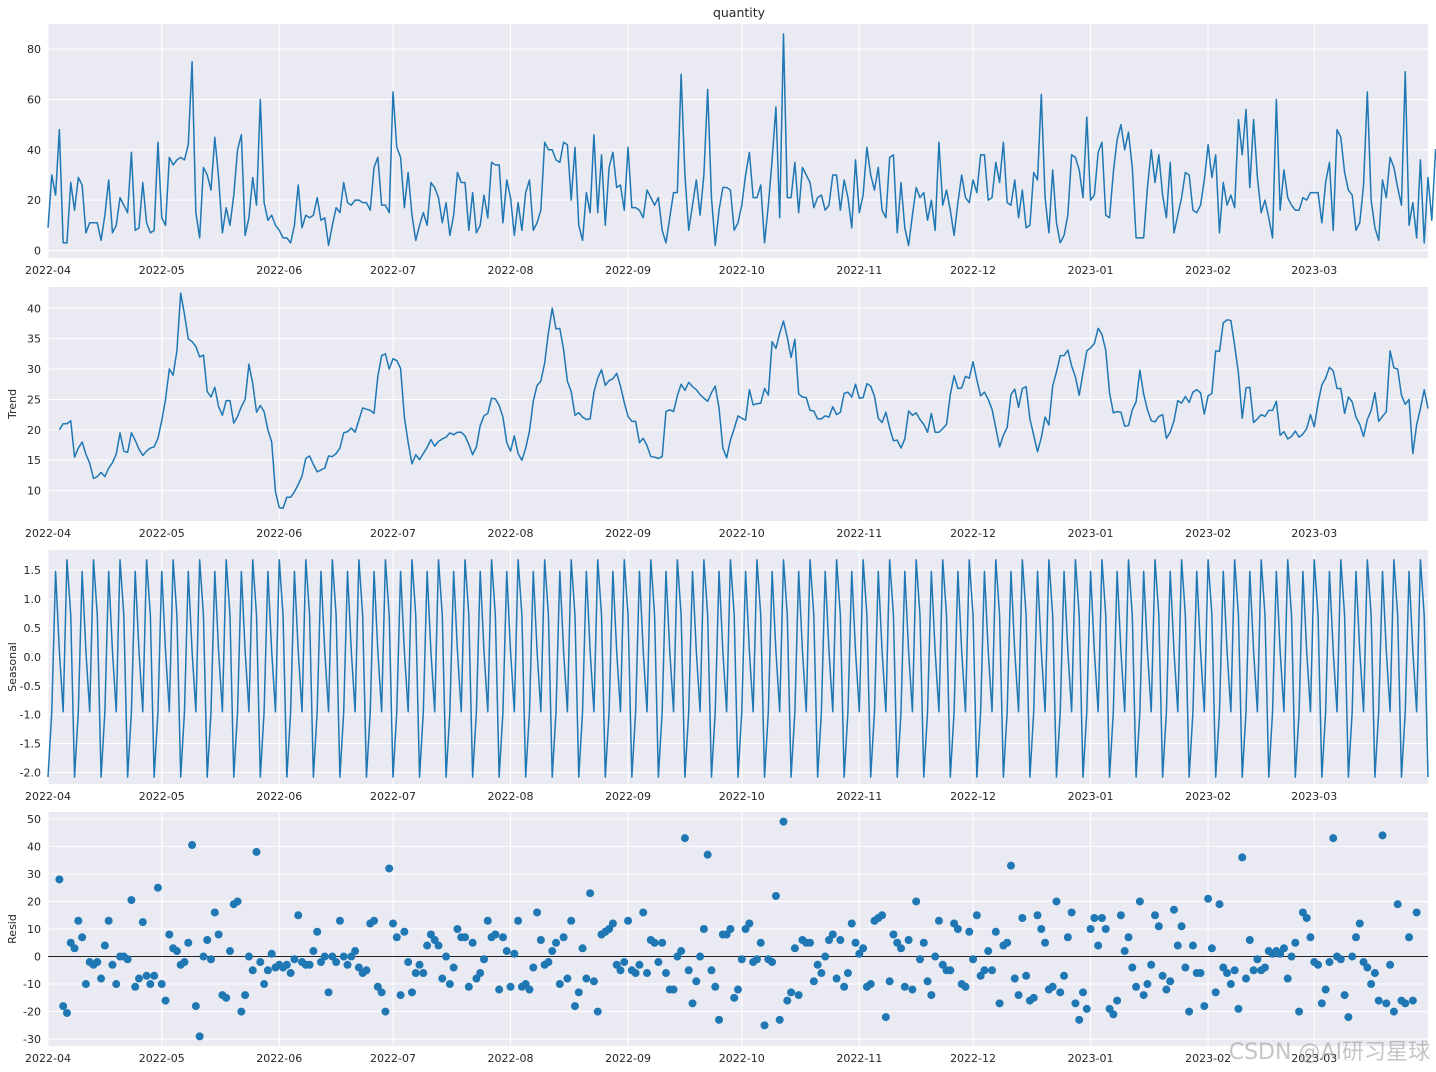  Describe the element at coordinates (279, 1058) in the screenshot. I see `x-tick-label: 2022-06` at that location.